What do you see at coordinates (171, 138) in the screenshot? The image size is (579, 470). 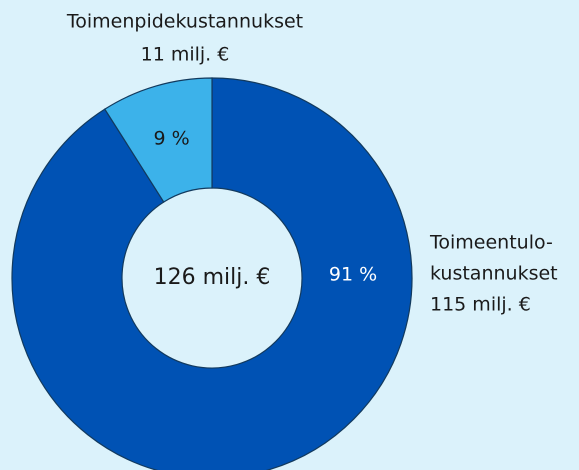 I see `value-label: 9 %` at bounding box center [171, 138].